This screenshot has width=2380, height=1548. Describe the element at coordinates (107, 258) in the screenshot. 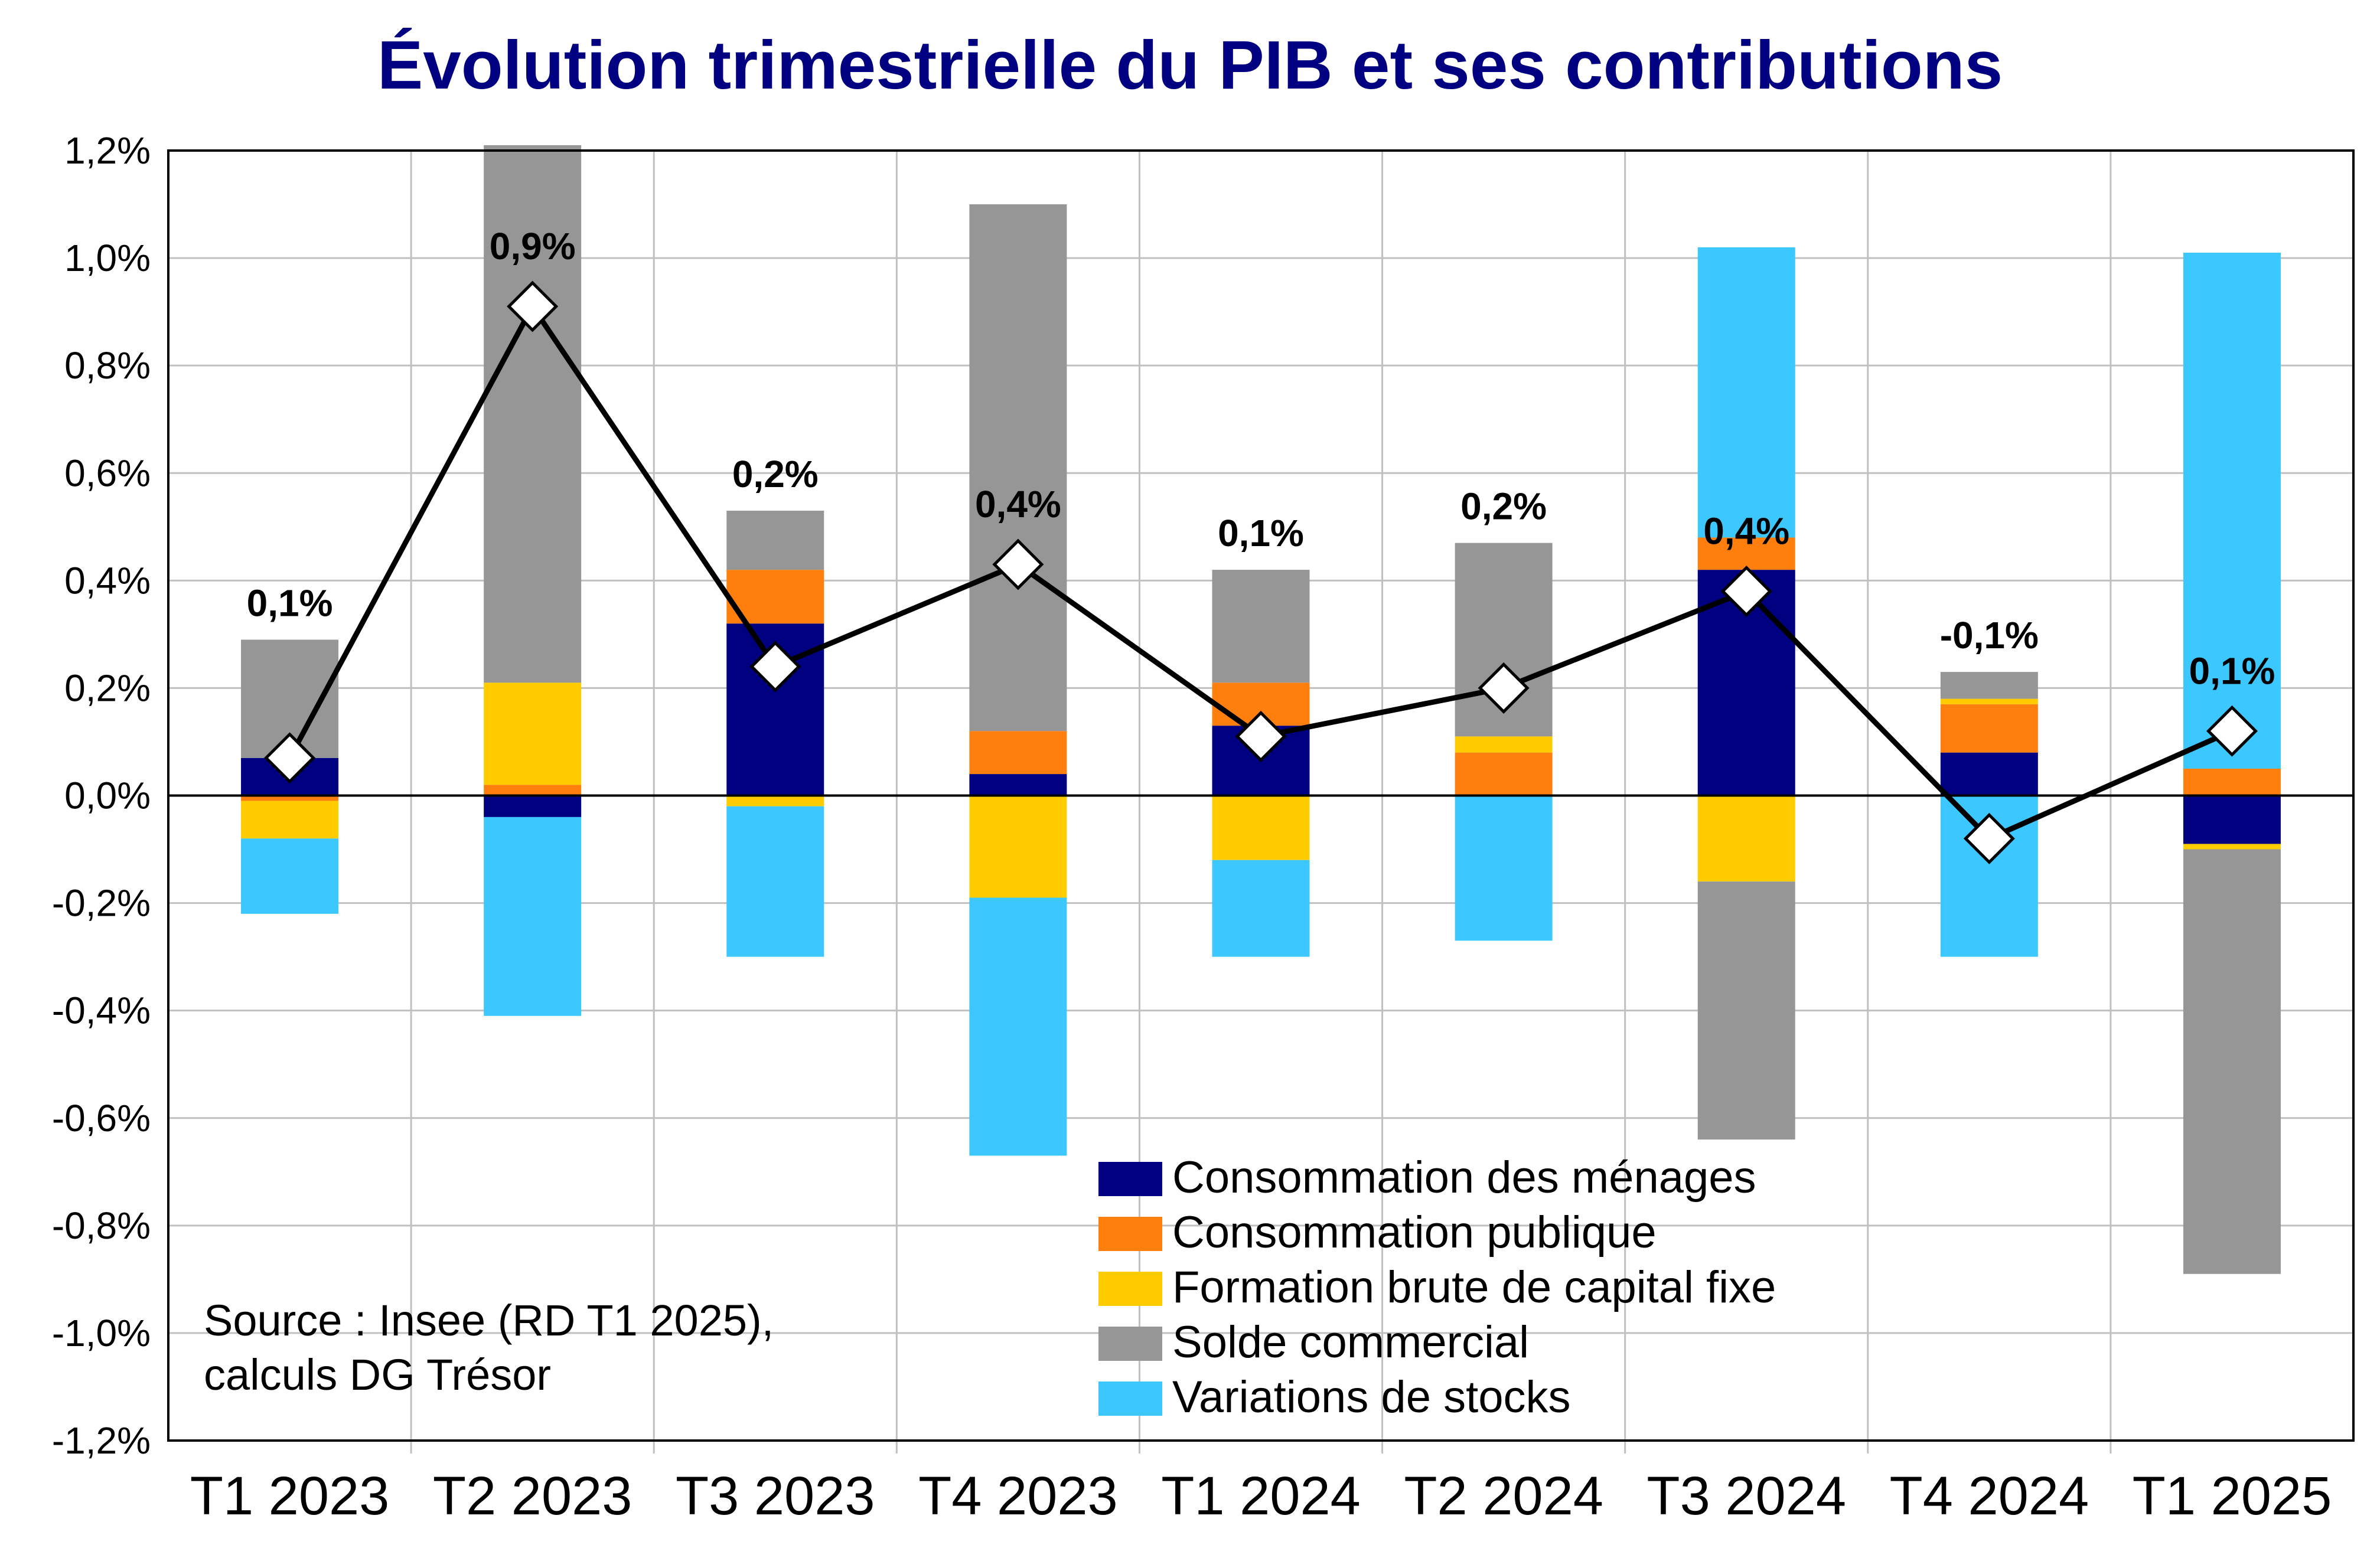

I see `y-tick-label: 1,0%` at that location.